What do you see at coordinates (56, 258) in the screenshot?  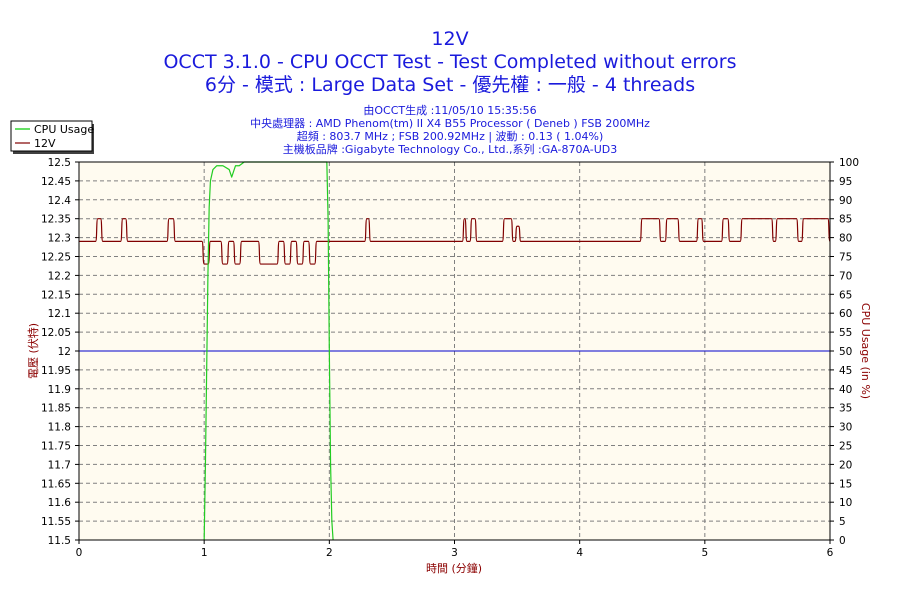 I see `y-left-tick-label: 12.25` at bounding box center [56, 258].